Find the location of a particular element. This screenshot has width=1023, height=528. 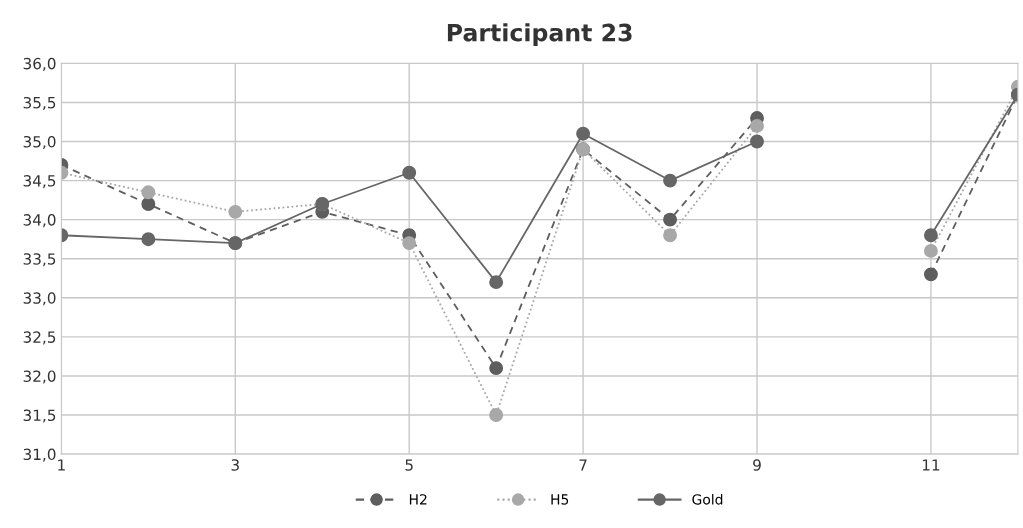

x-tick-label: 5 is located at coordinates (409, 465).